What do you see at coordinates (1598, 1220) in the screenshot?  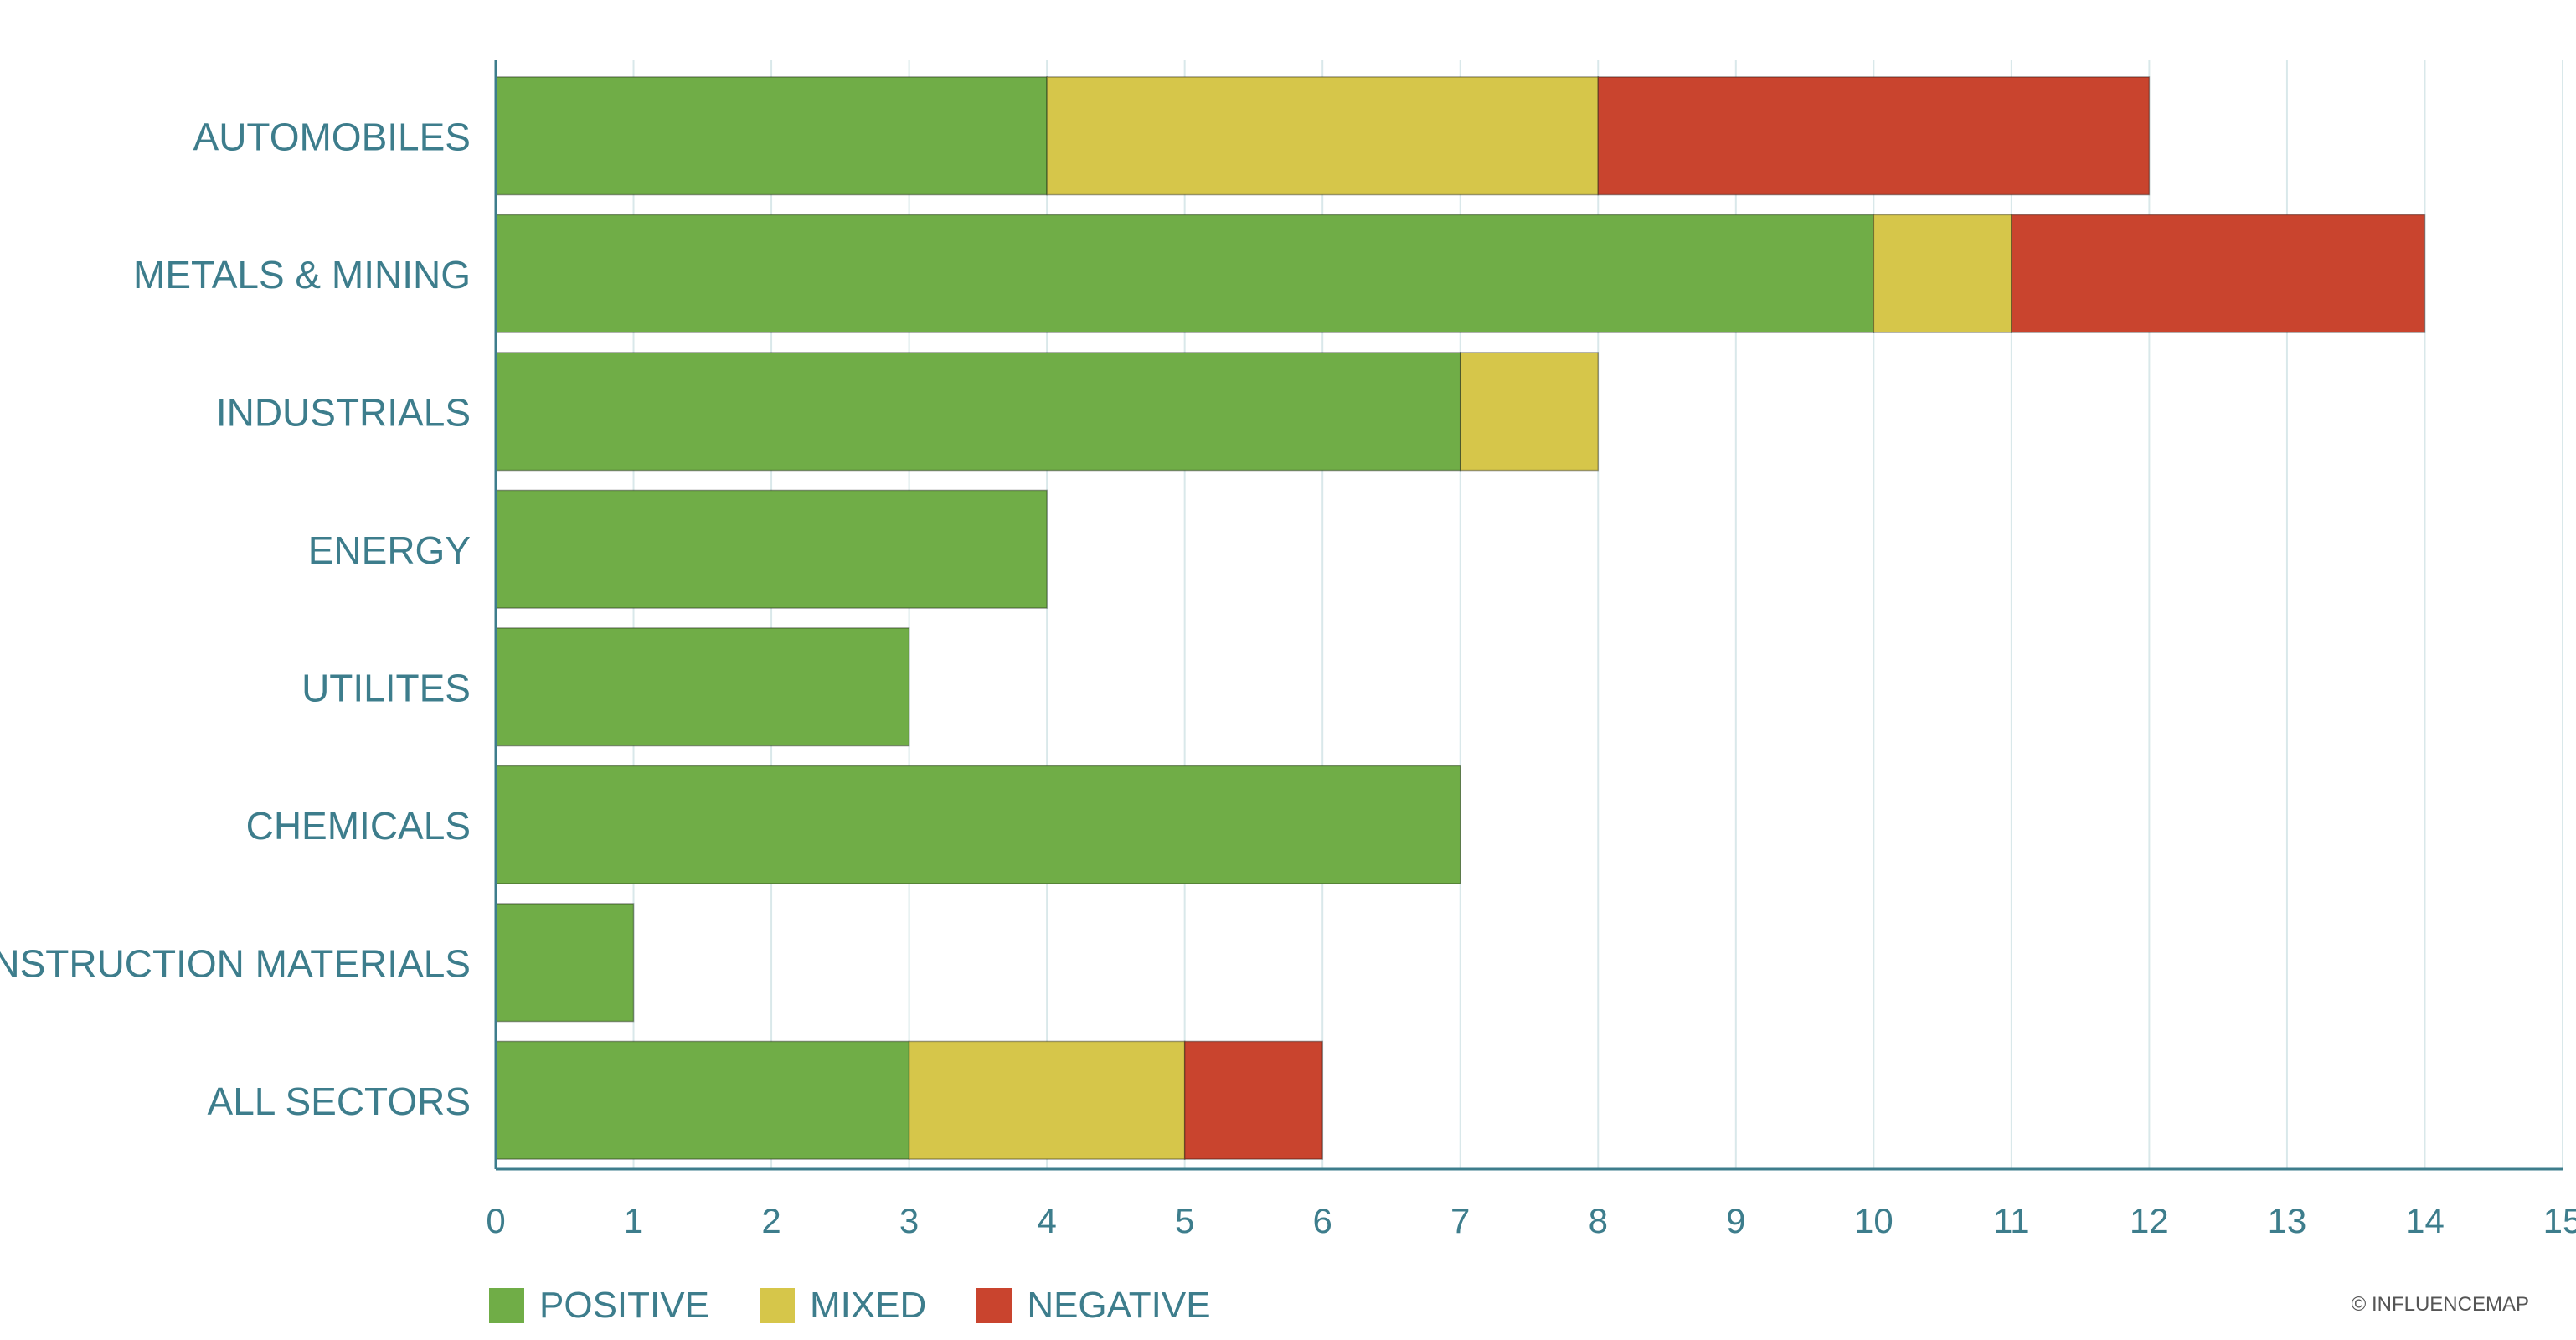 I see `x-tick-label-8: 8` at bounding box center [1598, 1220].